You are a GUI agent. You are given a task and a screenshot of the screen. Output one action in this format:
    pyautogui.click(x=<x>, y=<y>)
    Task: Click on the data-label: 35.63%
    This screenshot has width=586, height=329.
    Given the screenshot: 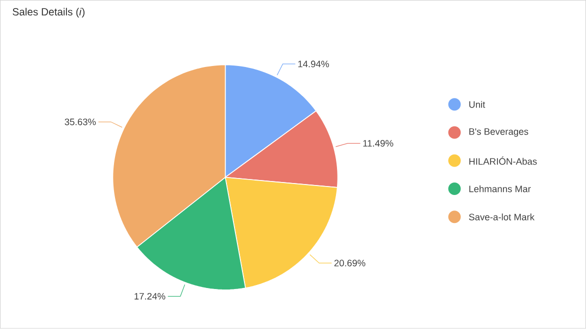 What is the action you would take?
    pyautogui.click(x=80, y=122)
    